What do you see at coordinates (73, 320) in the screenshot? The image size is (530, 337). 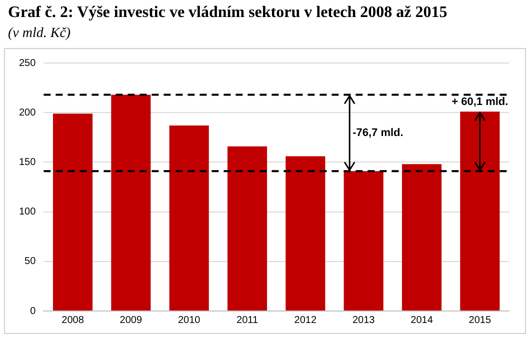 I see `x-tick-label: 2008` at bounding box center [73, 320].